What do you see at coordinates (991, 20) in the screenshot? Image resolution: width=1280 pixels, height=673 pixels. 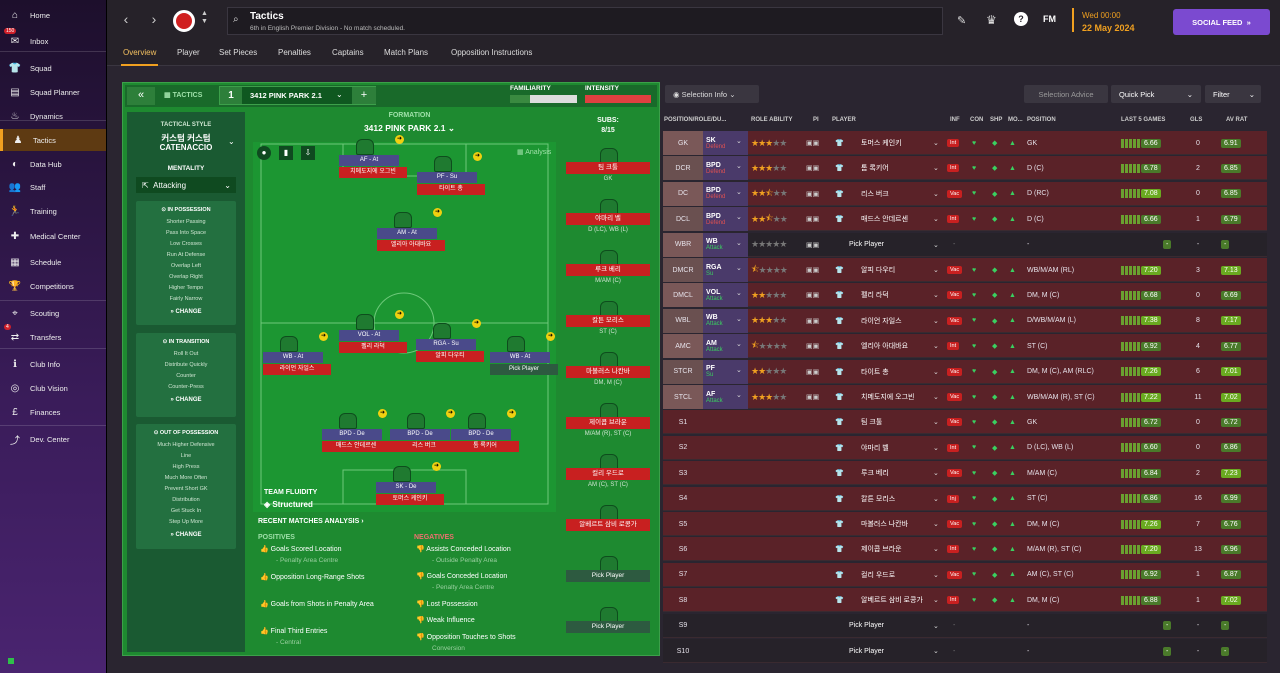 I see `trophy-icon: ♛` at bounding box center [991, 20].